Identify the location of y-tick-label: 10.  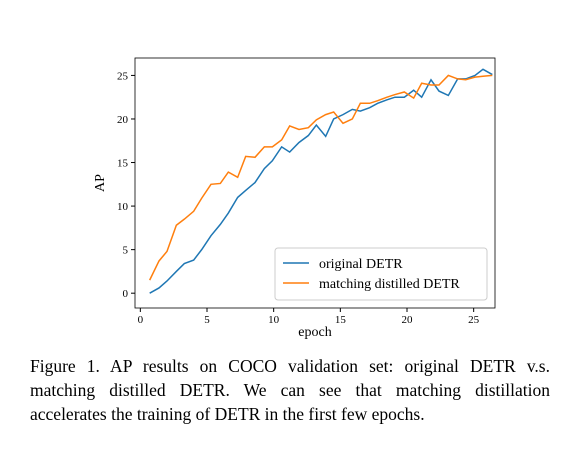
(123, 207).